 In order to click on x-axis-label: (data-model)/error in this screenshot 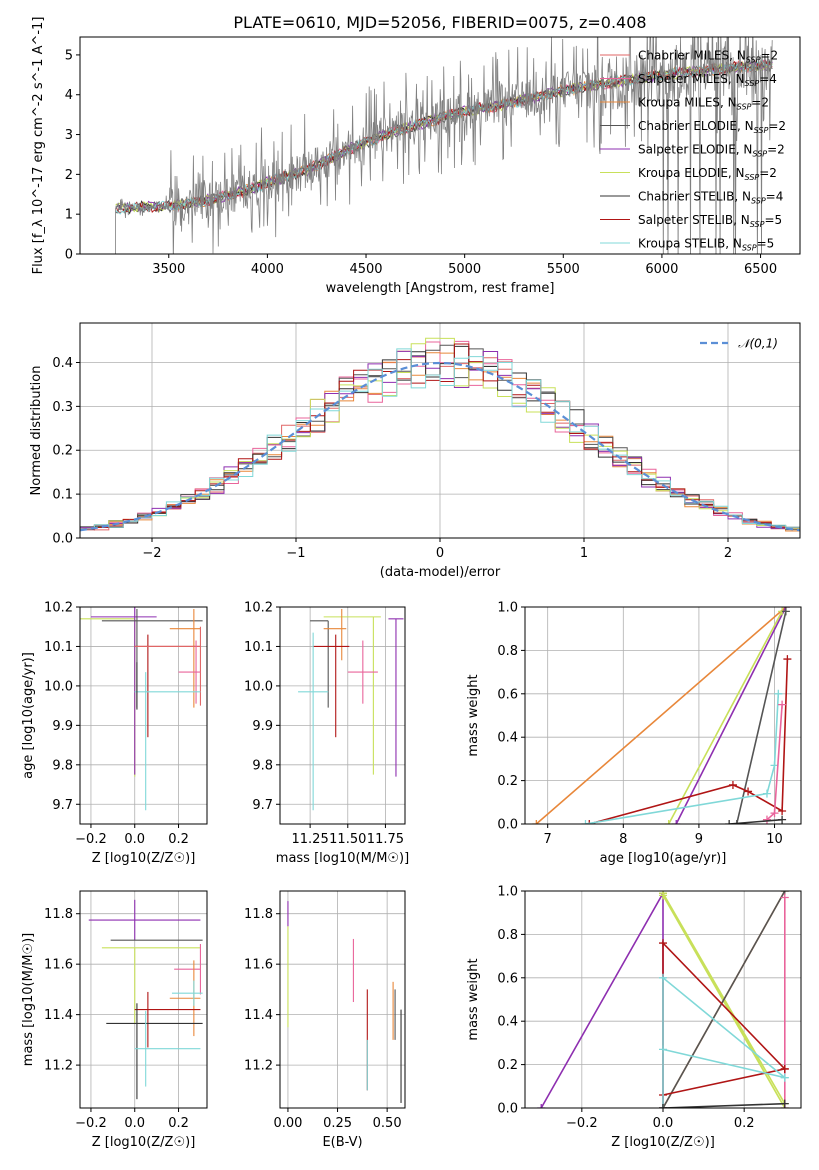, I will do `click(440, 572)`.